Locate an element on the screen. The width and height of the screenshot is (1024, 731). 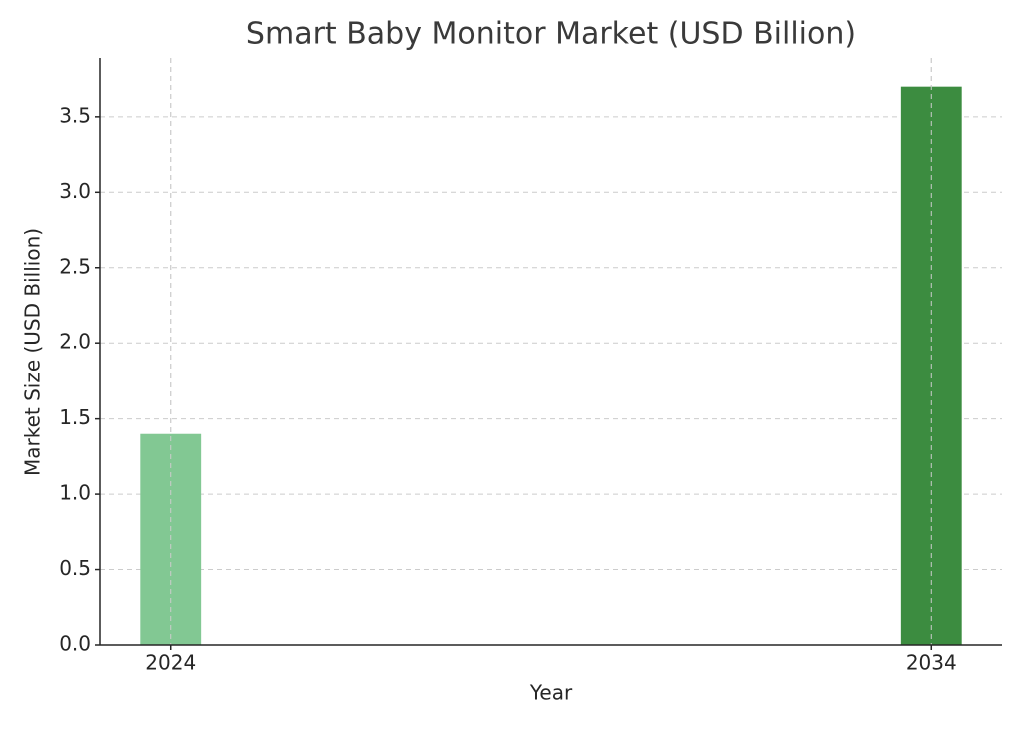
y-tick-label: 0.0 is located at coordinates (75, 644).